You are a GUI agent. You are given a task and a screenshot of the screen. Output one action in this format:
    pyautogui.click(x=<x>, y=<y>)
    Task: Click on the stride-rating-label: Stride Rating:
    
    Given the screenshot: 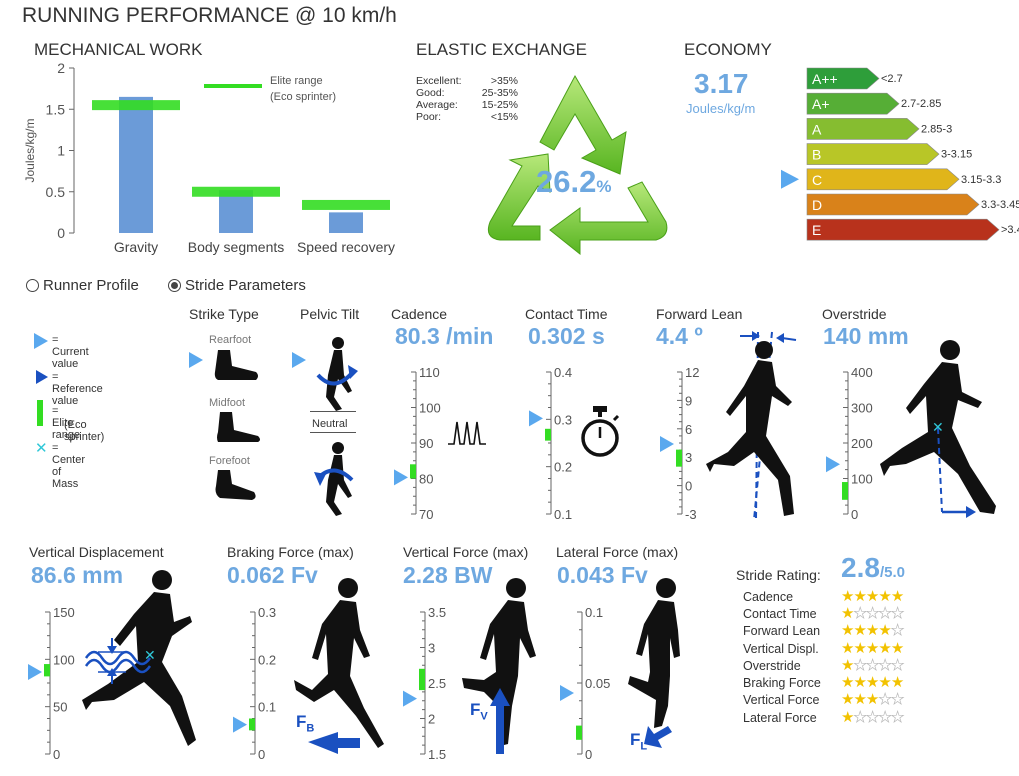 What is the action you would take?
    pyautogui.click(x=778, y=575)
    